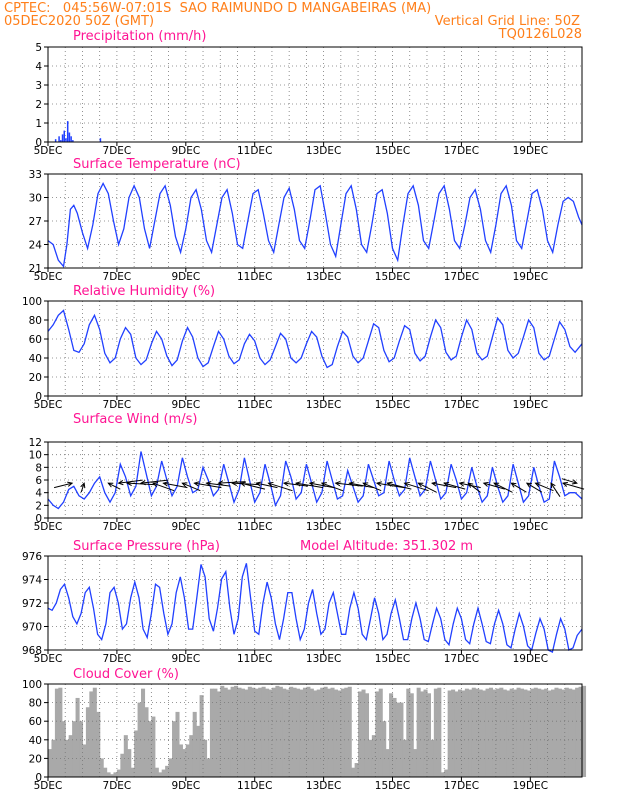 Image resolution: width=618 pixels, height=800 pixels. What do you see at coordinates (185, 659) in the screenshot?
I see `pressure-xtick-label: 9DEC` at bounding box center [185, 659].